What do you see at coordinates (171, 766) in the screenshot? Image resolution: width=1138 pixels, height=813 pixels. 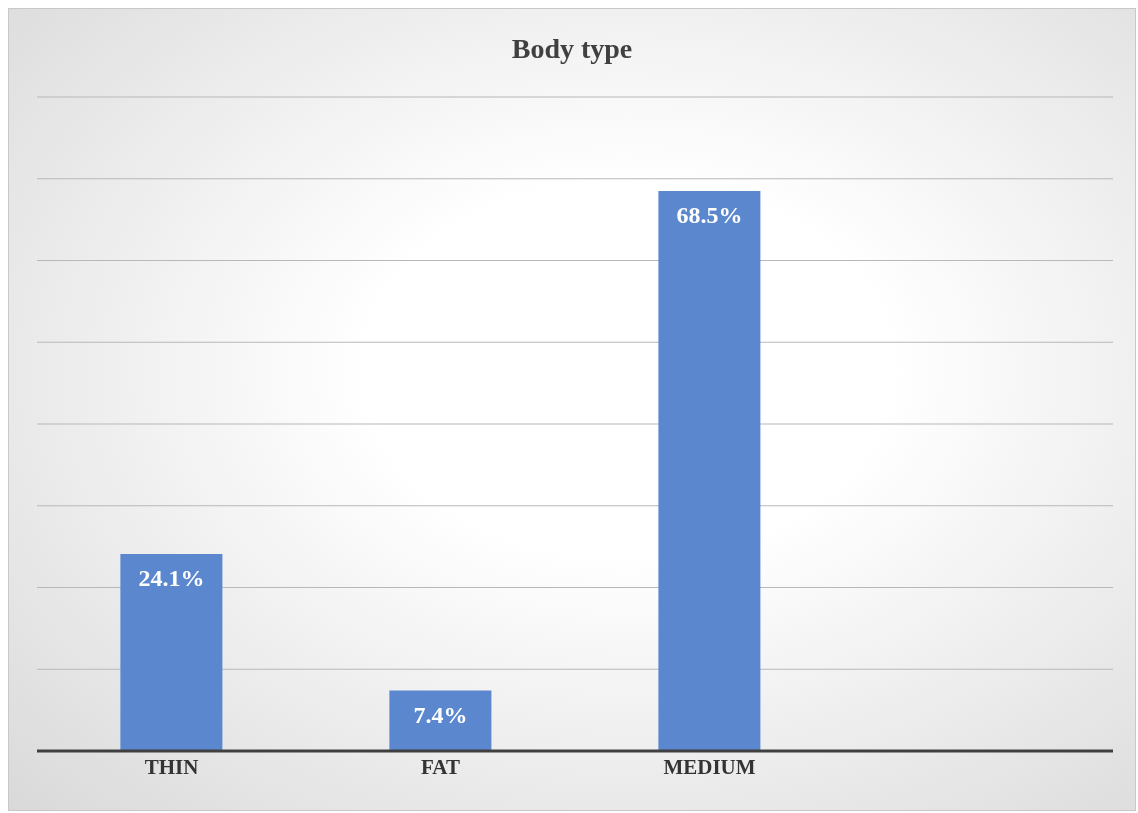 I see `x-tick-label: THIN` at bounding box center [171, 766].